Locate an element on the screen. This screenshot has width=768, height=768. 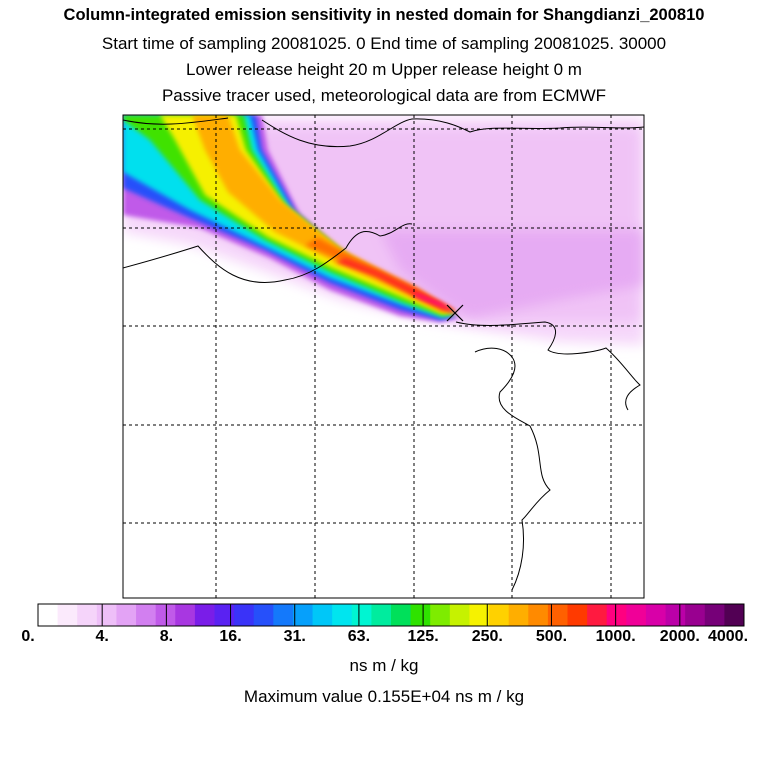
colorbar-tick-label: 125. is located at coordinates (423, 636).